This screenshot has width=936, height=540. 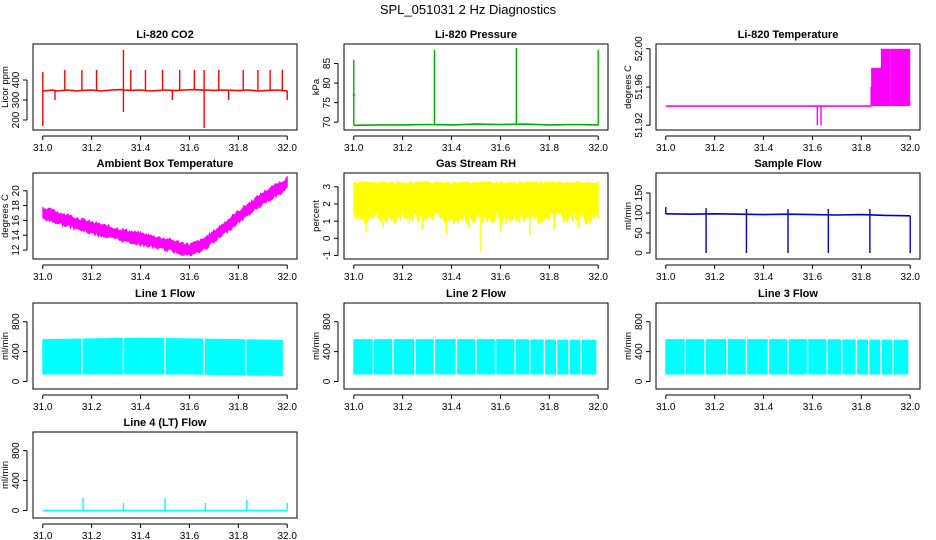 I want to click on y-axis: -1 0 1 2 3, so click(x=330, y=222).